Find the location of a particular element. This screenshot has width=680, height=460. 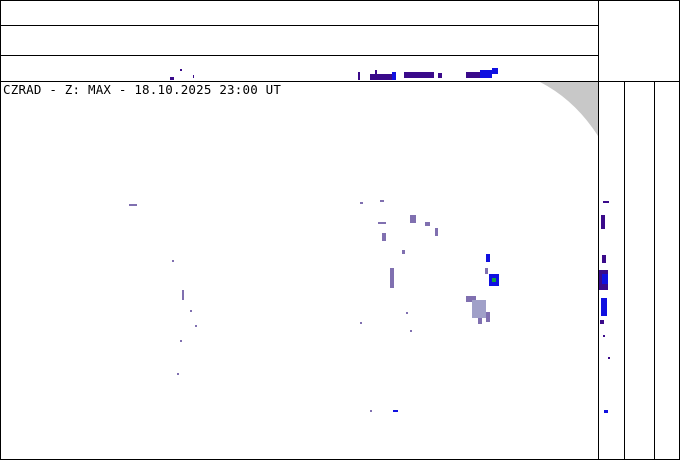

outer-frame-left is located at coordinates (0, 230).